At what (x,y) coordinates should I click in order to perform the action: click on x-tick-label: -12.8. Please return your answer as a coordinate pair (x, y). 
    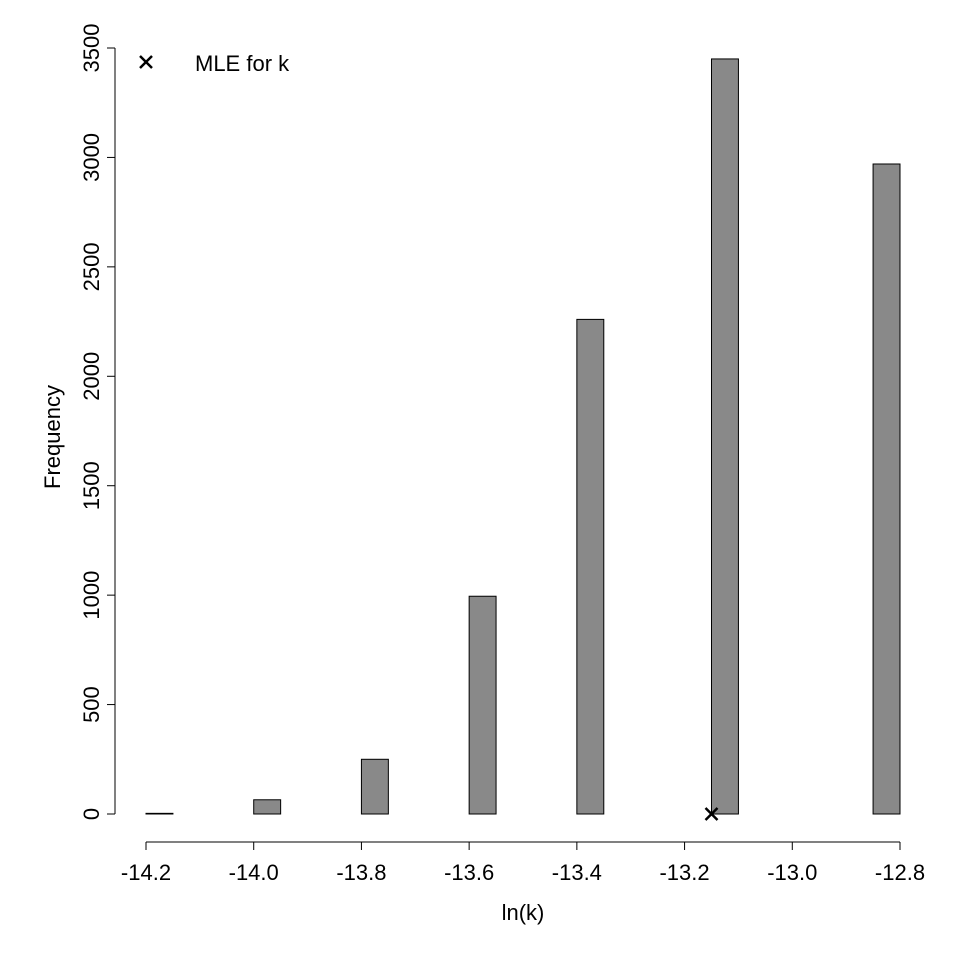
    Looking at the image, I should click on (900, 872).